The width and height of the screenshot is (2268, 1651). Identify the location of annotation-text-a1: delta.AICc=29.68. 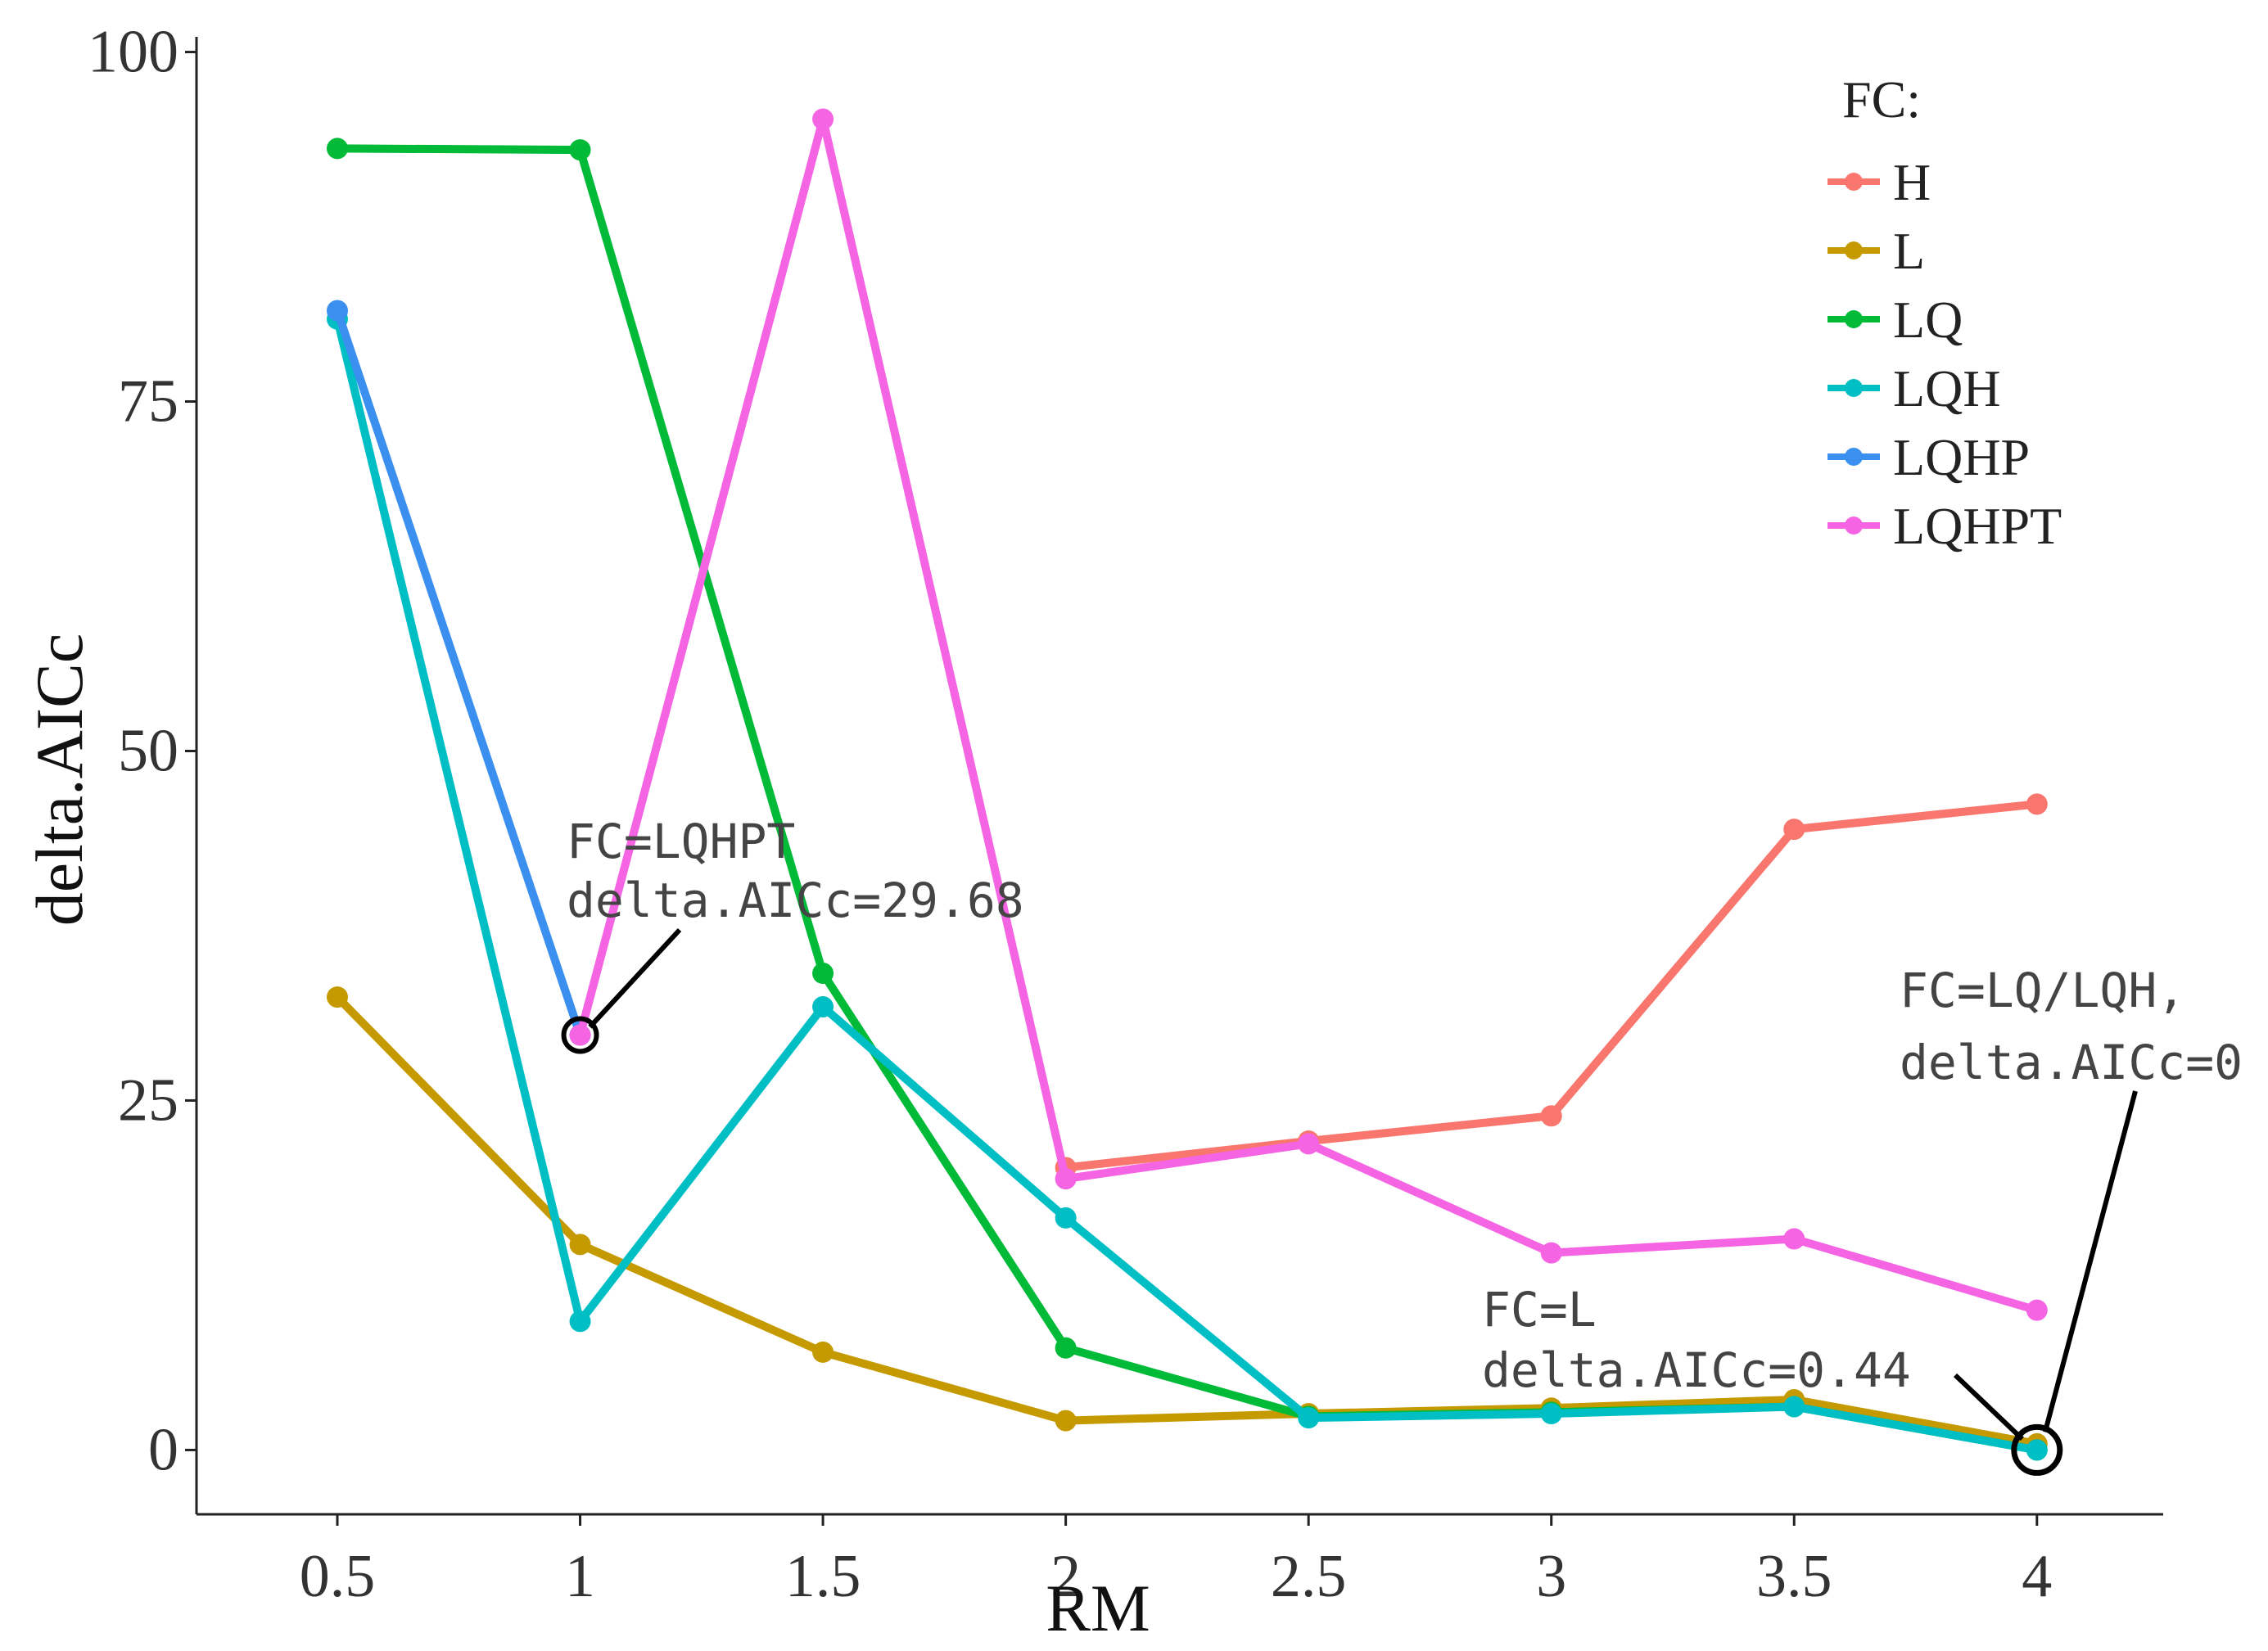
(795, 901).